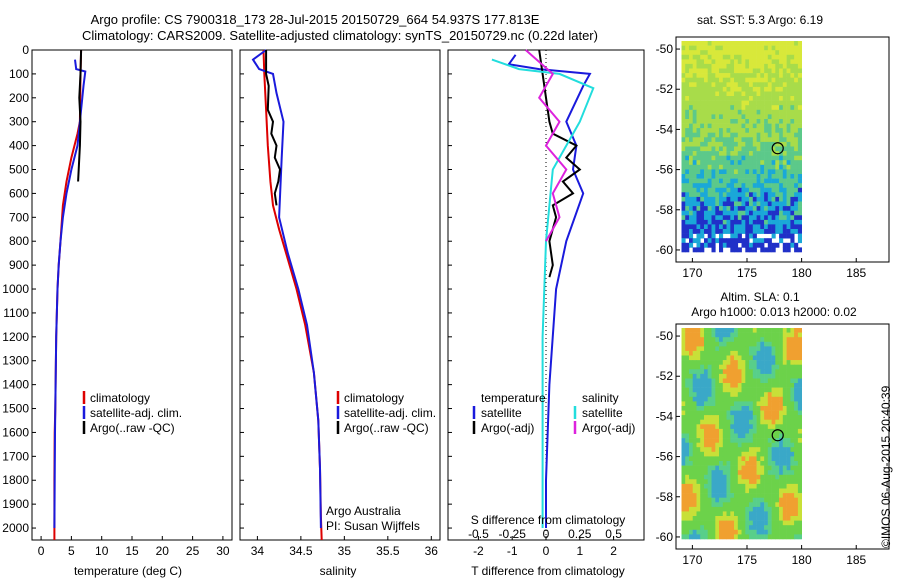 The width and height of the screenshot is (900, 580). Describe the element at coordinates (363, 511) in the screenshot. I see `owner-label: Argo Australia` at that location.